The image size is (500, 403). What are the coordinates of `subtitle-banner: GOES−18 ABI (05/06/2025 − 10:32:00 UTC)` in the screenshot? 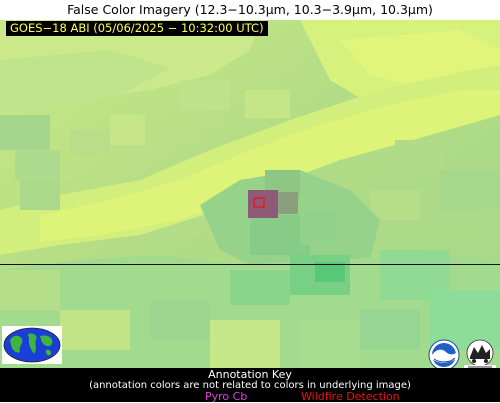 It's located at (137, 28).